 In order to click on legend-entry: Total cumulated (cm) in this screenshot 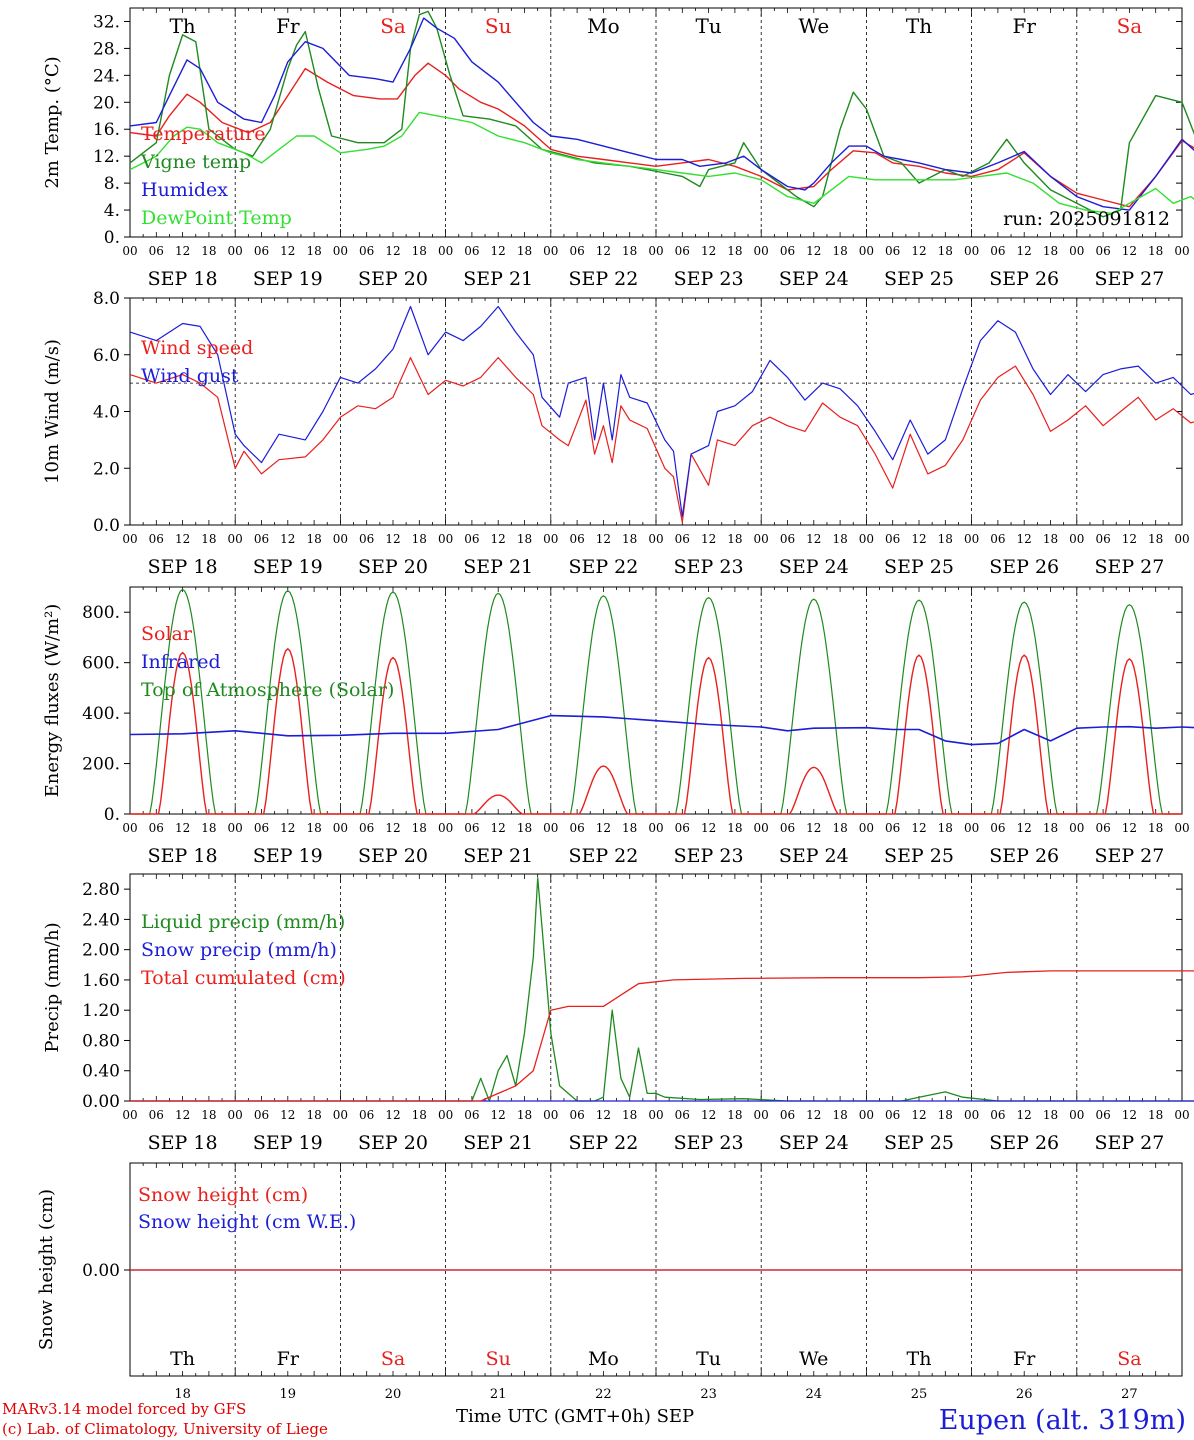, I will do `click(243, 978)`.